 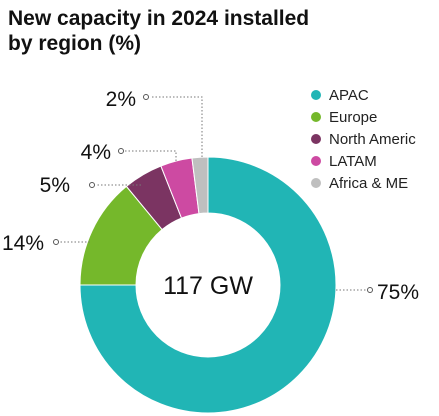 What do you see at coordinates (151, 155) in the screenshot?
I see `leader-line-latam` at bounding box center [151, 155].